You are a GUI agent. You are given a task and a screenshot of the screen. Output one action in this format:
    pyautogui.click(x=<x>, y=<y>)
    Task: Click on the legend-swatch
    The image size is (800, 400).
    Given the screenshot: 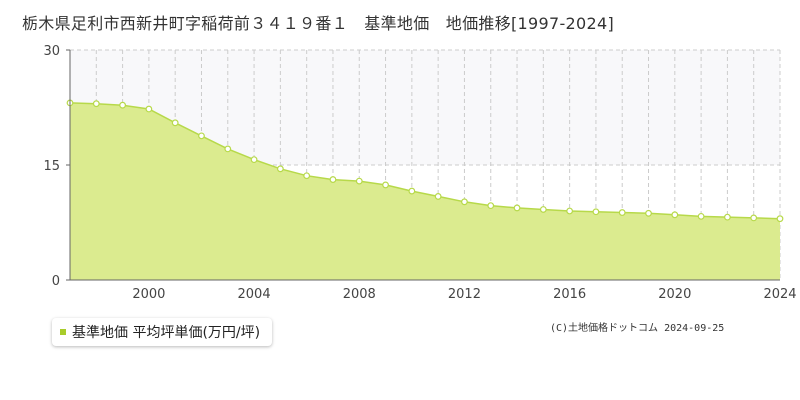 What is the action you would take?
    pyautogui.click(x=63, y=332)
    